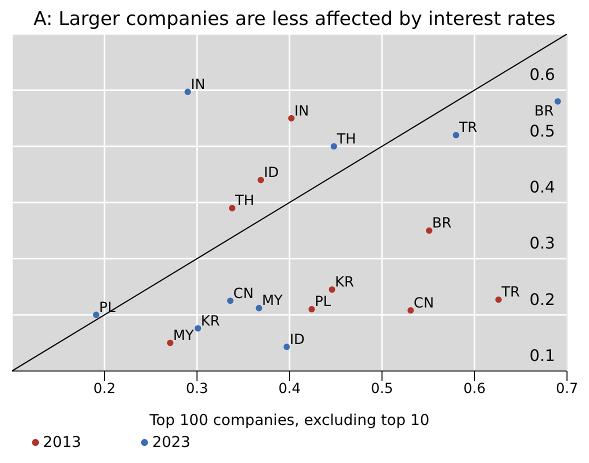 The image size is (589, 463). I want to click on x-tick-label: 0.7, so click(567, 388).